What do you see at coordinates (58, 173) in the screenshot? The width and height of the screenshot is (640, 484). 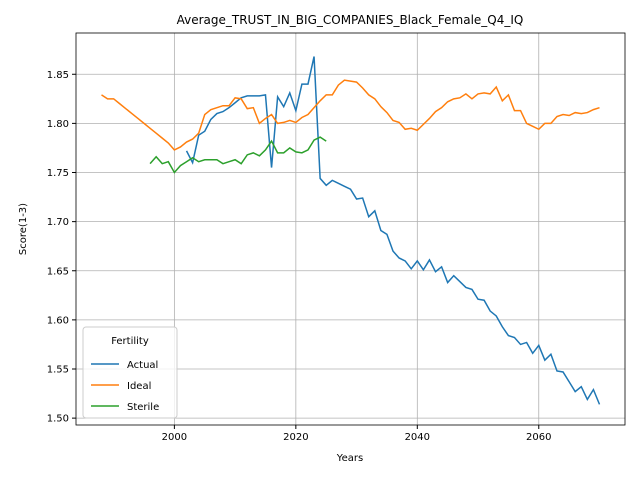 I see `y-tick-label: 1.75` at bounding box center [58, 173].